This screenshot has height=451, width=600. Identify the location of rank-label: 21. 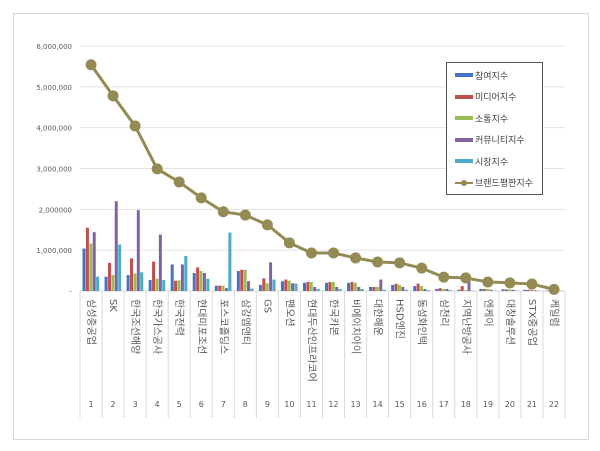
(532, 404).